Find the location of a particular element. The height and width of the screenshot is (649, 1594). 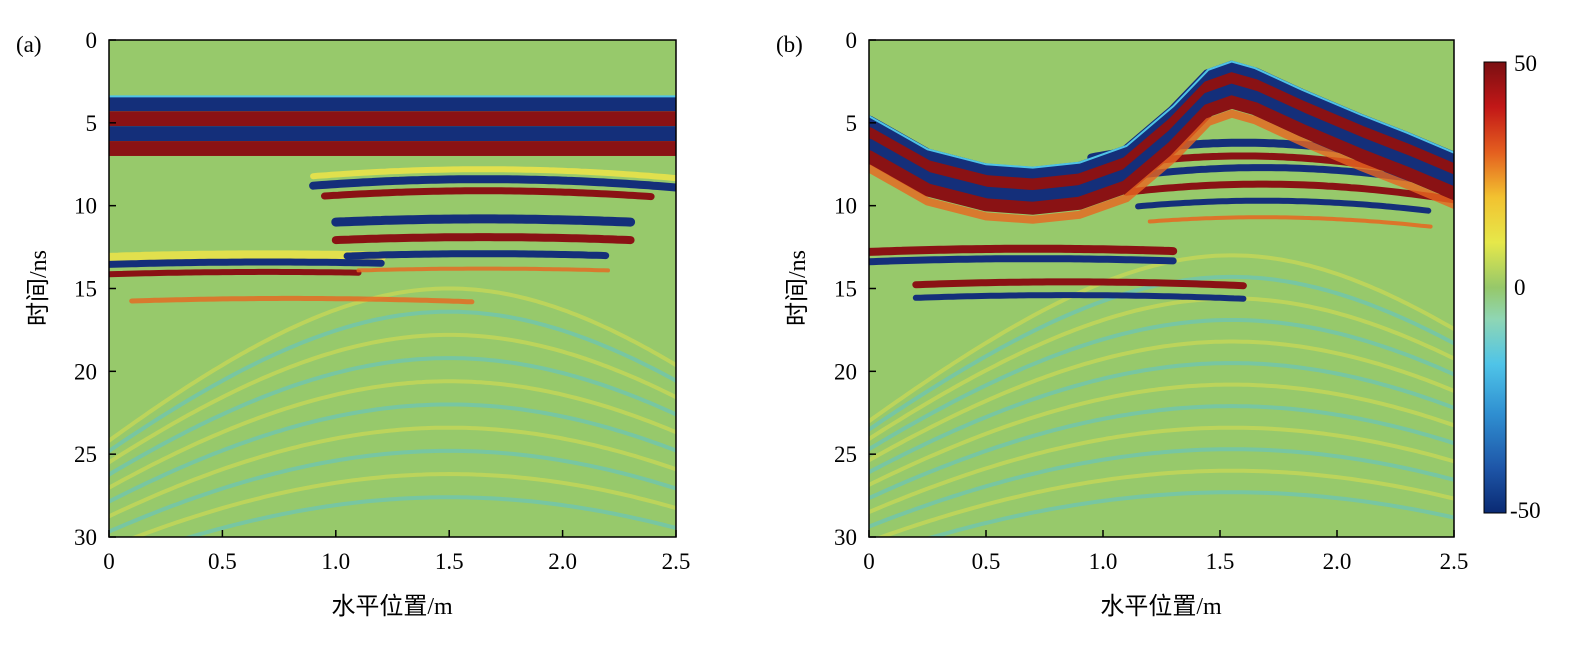

colorbar-min-label: -50 is located at coordinates (1525, 510).